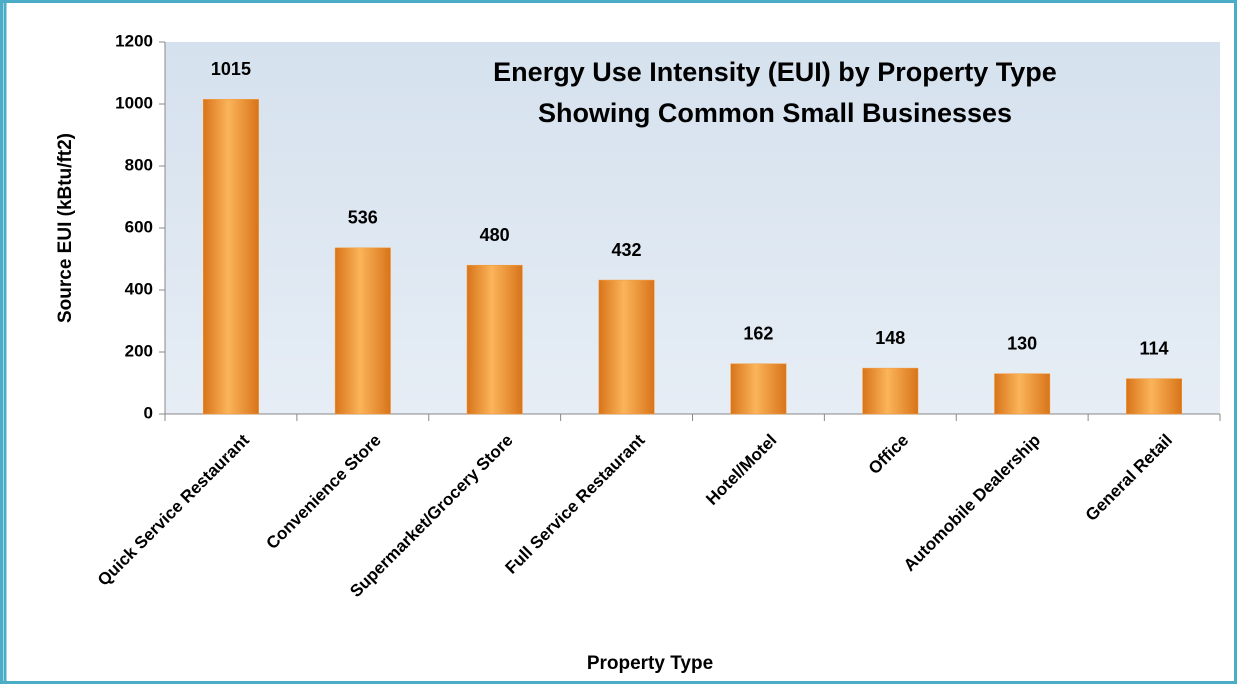  Describe the element at coordinates (758, 334) in the screenshot. I see `data-label: 162` at that location.